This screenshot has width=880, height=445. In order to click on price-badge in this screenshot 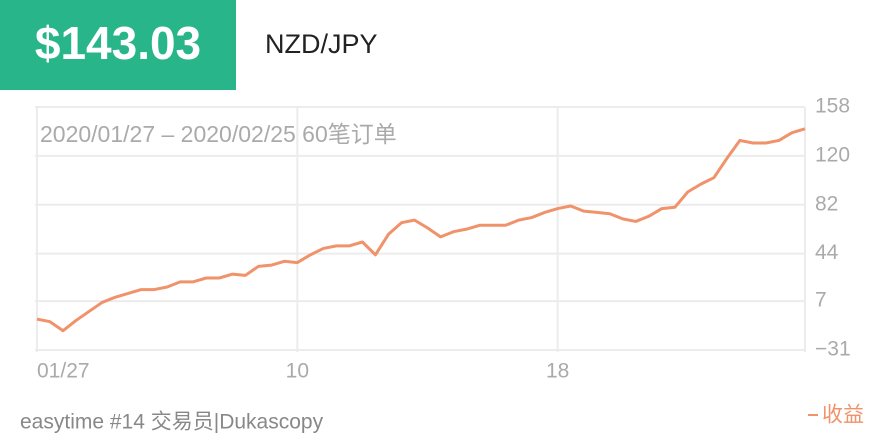, I will do `click(118, 45)`.